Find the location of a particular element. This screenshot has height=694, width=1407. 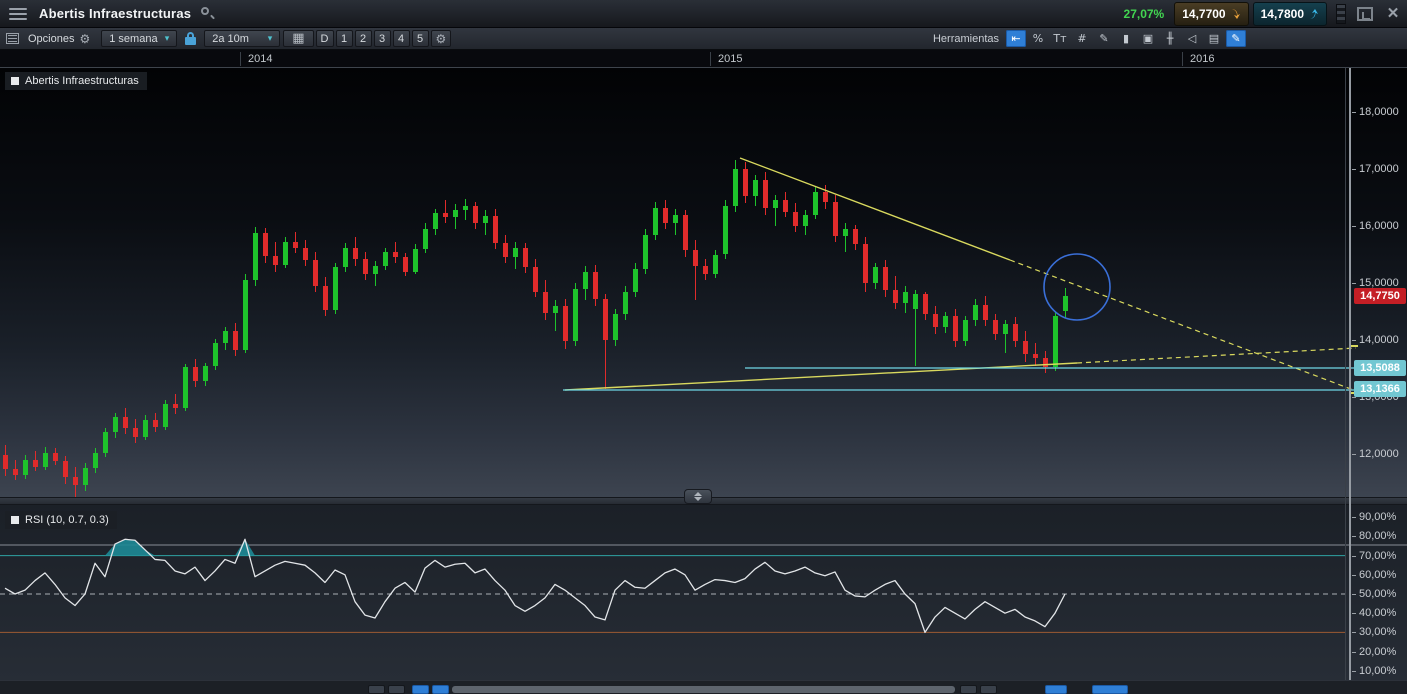

level-price-badge: 13,1366 is located at coordinates (1380, 389).